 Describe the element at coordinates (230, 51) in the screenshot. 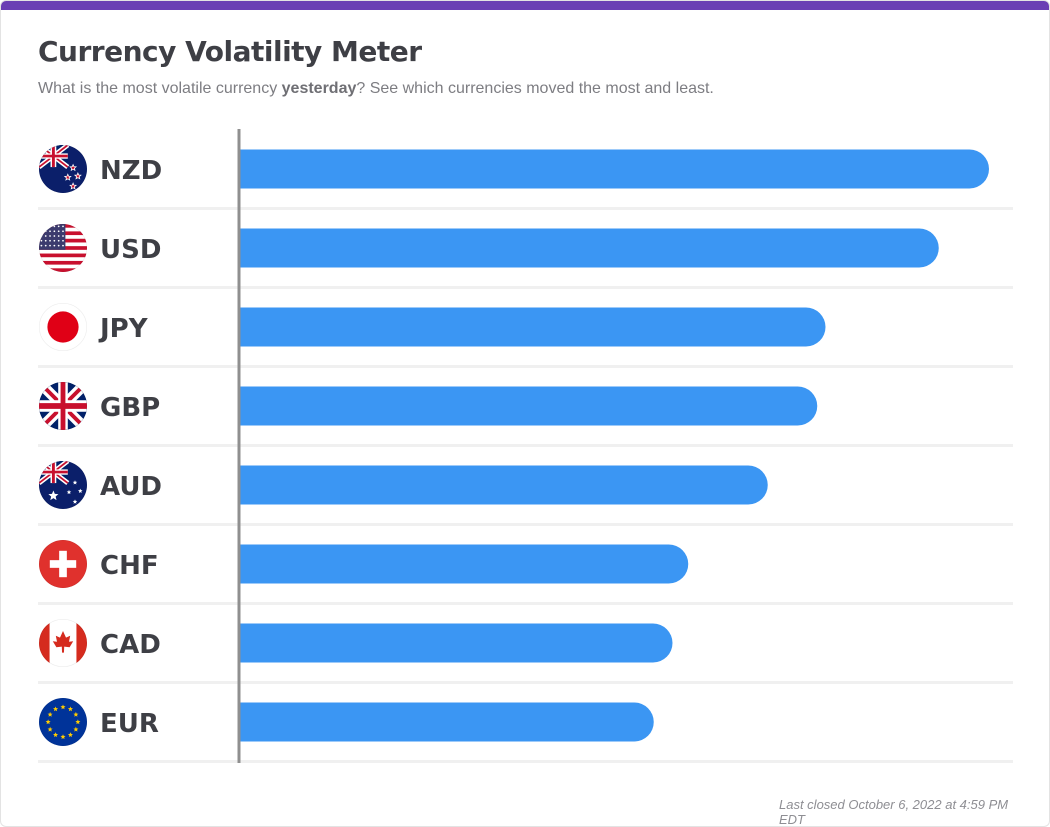

I see `page-title: Currency Volatility Meter` at that location.